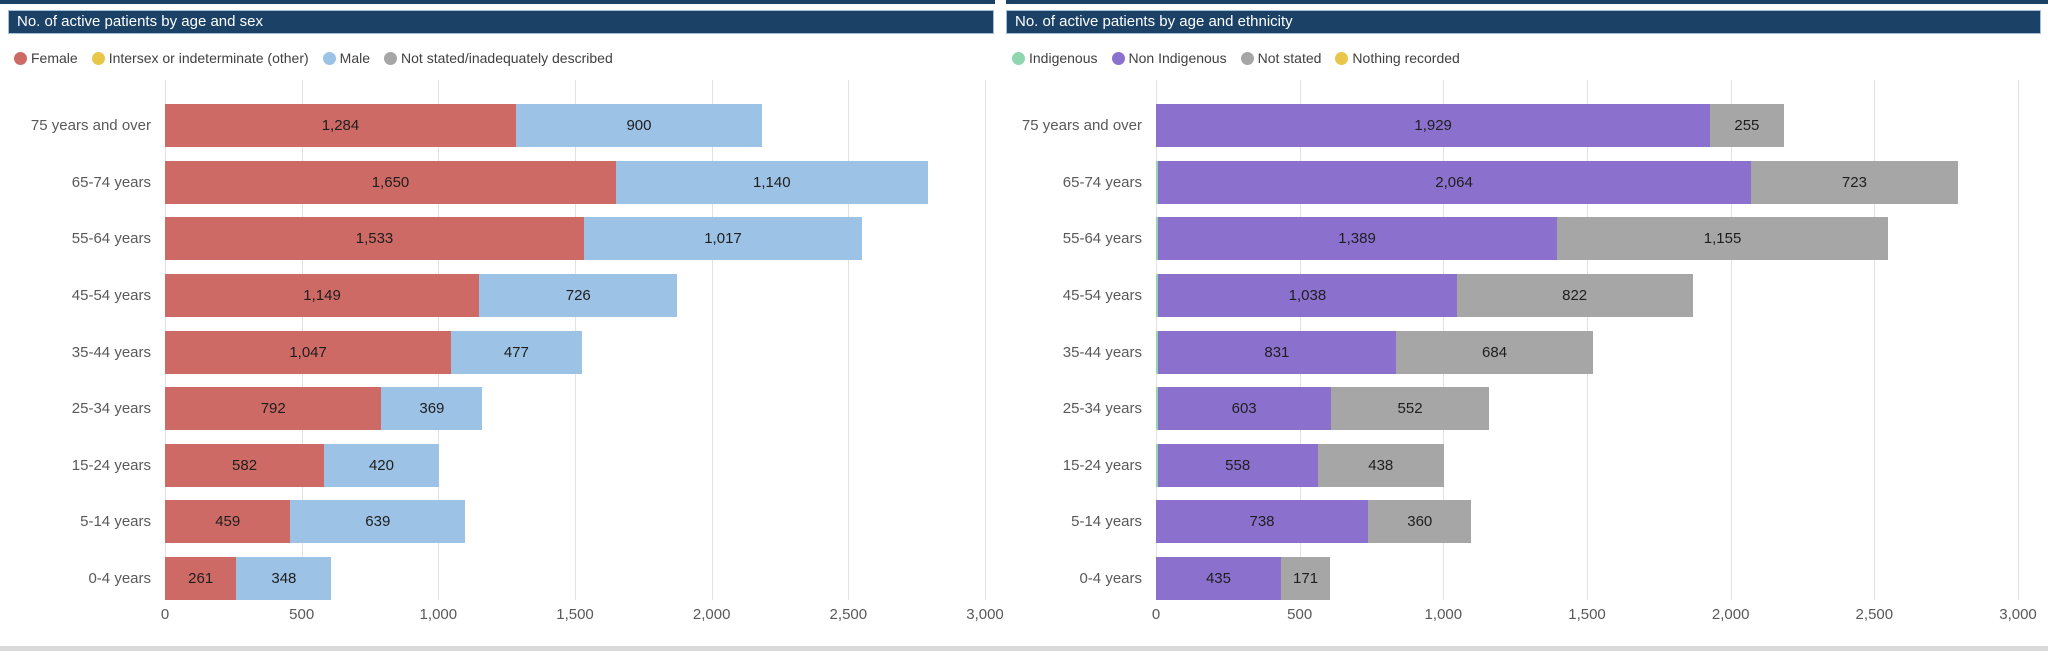 The height and width of the screenshot is (651, 2048). What do you see at coordinates (1454, 182) in the screenshot?
I see `bar-segment-non-indigenous: 2,064` at bounding box center [1454, 182].